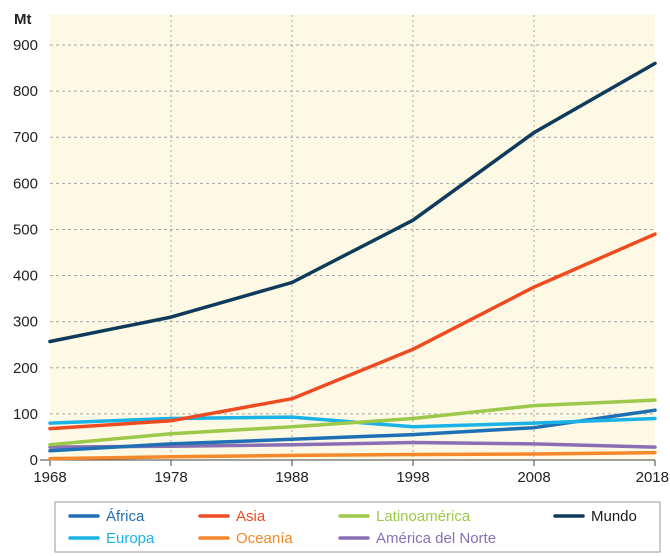 This screenshot has width=670, height=556. What do you see at coordinates (412, 477) in the screenshot?
I see `x-tick-label: 1998` at bounding box center [412, 477].